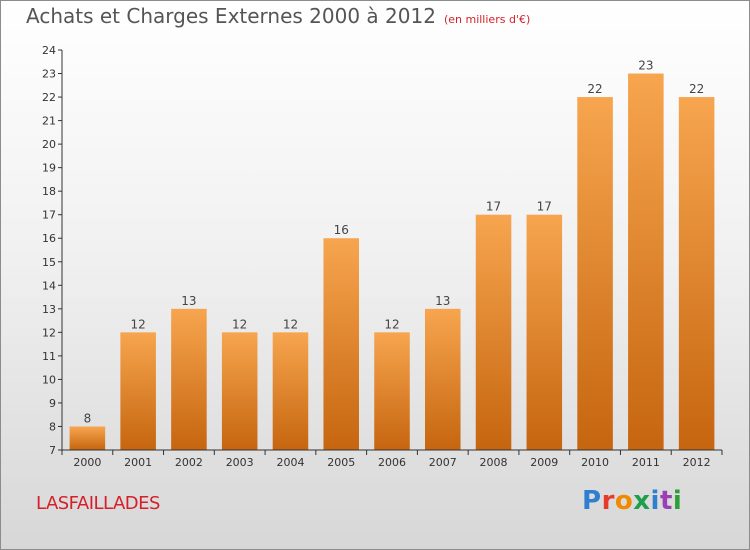 This screenshot has height=550, width=750. Describe the element at coordinates (49, 356) in the screenshot. I see `y-tick-label: 11` at that location.